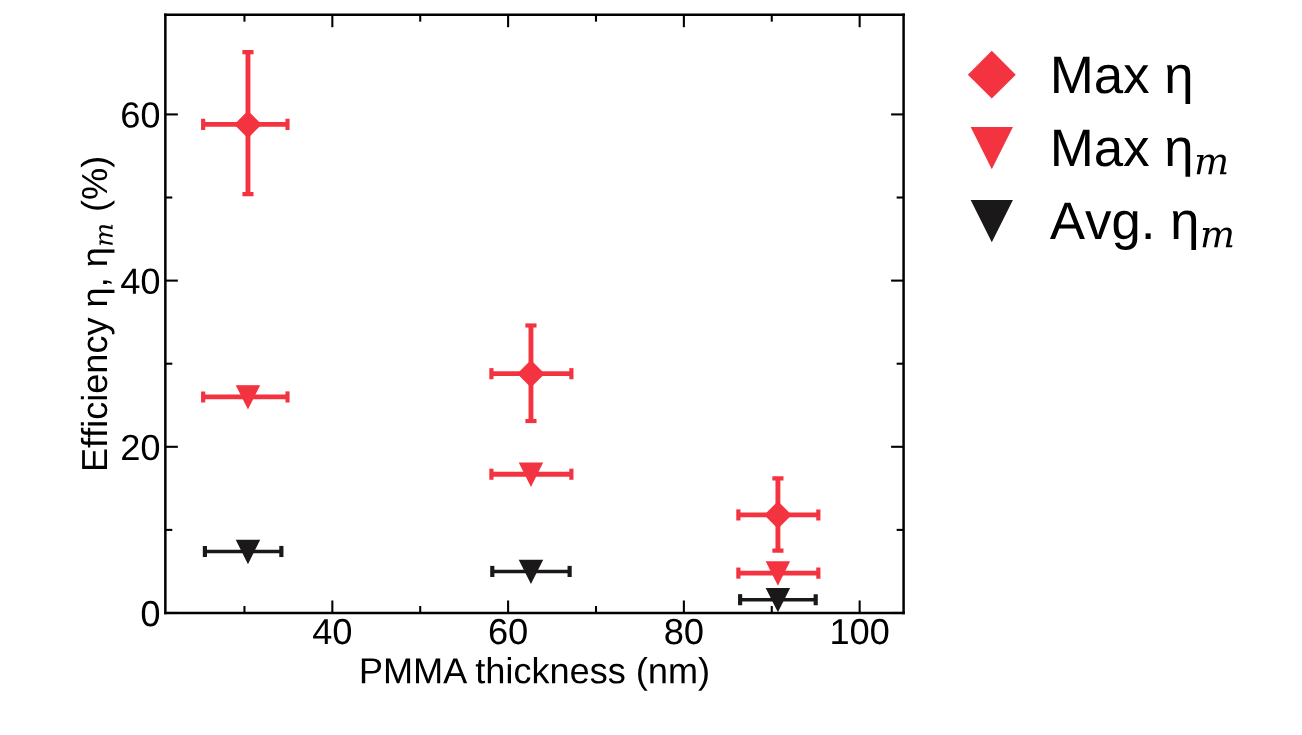 The image size is (1302, 735). I want to click on x-tick-label: 100, so click(860, 631).